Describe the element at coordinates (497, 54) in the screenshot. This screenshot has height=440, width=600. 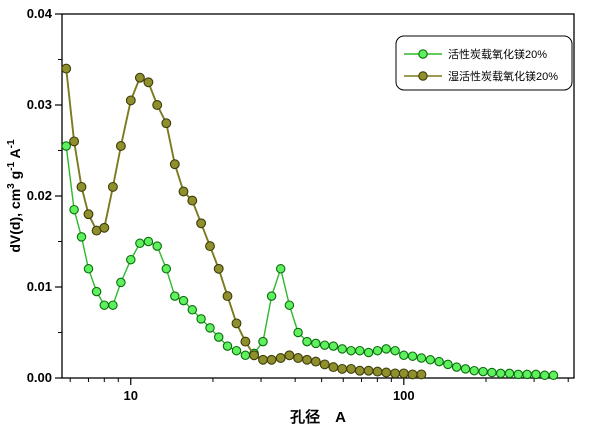
I see `legend-label: 活性炭载氧化镁20%` at that location.